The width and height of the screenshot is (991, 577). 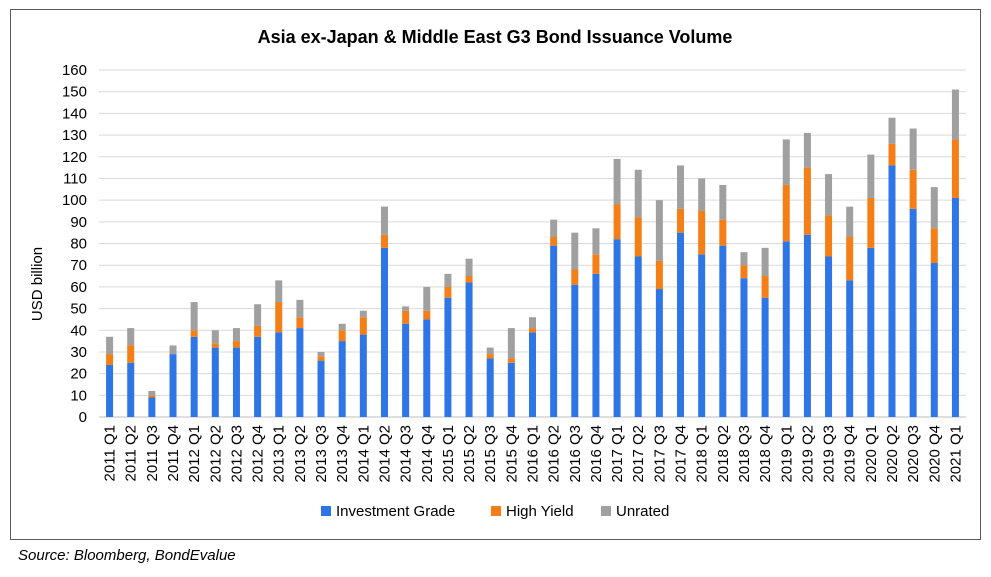 What do you see at coordinates (384, 454) in the screenshot?
I see `x-tick-label: 2014 Q2` at bounding box center [384, 454].